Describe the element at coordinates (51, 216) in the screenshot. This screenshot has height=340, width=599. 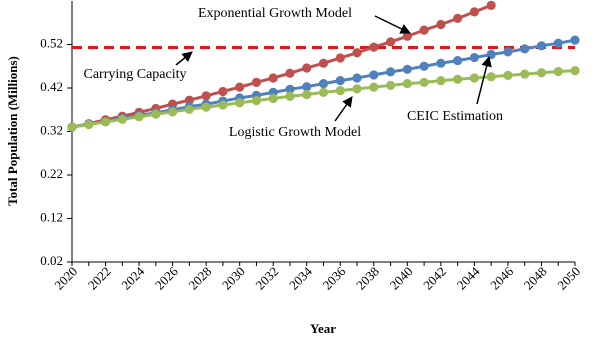
I see `y-tick-label: 0.12` at that location.